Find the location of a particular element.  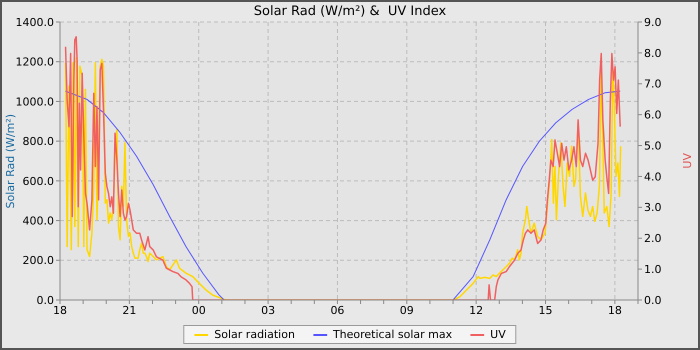

x-tick-label: 06 is located at coordinates (337, 310).